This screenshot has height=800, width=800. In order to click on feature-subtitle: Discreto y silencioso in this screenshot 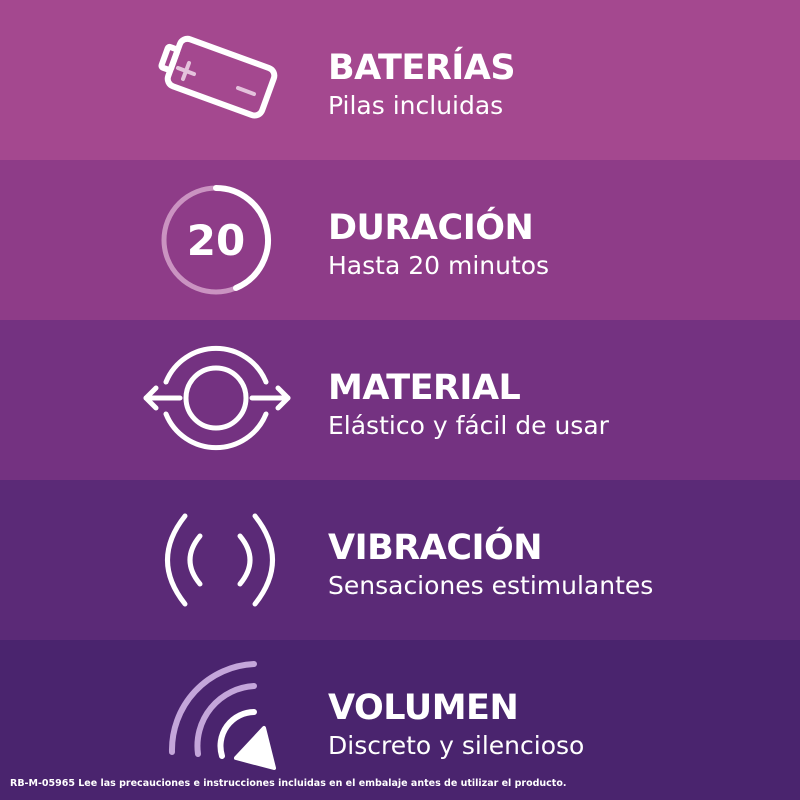, I will do `click(456, 745)`.